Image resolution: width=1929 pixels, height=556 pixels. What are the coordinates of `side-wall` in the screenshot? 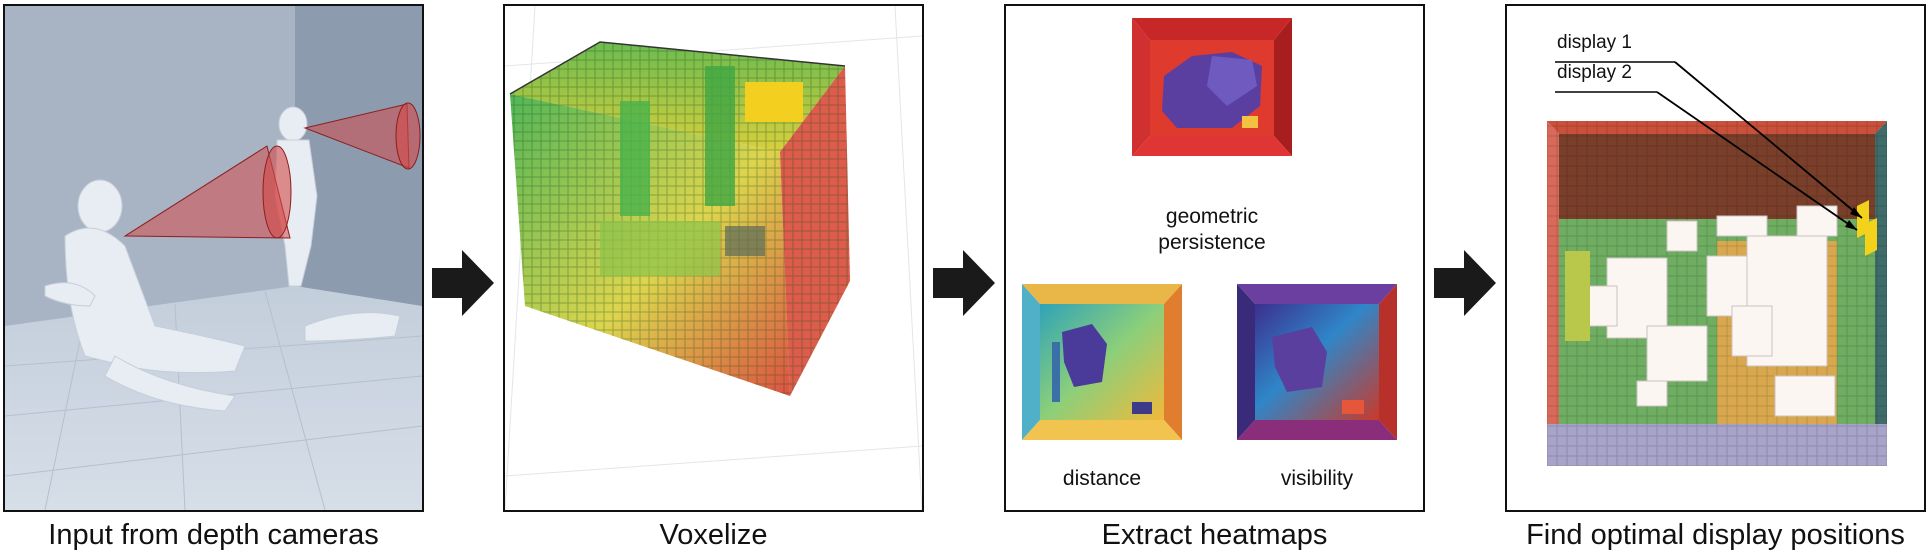 It's located at (358, 156).